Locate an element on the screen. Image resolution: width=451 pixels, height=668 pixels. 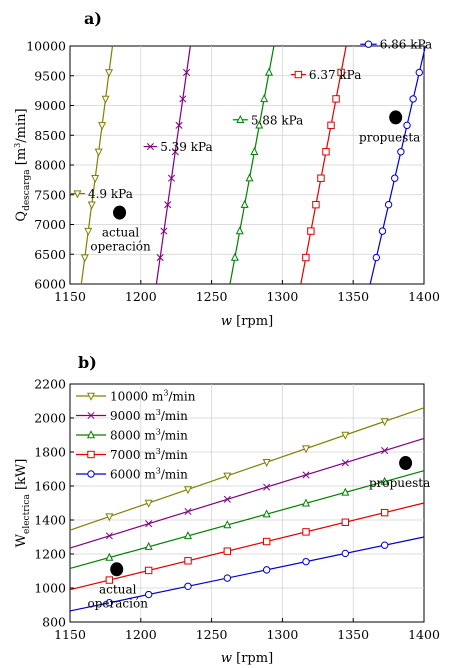
panel-a-y-unit-end: /min] is located at coordinates (21, 125).